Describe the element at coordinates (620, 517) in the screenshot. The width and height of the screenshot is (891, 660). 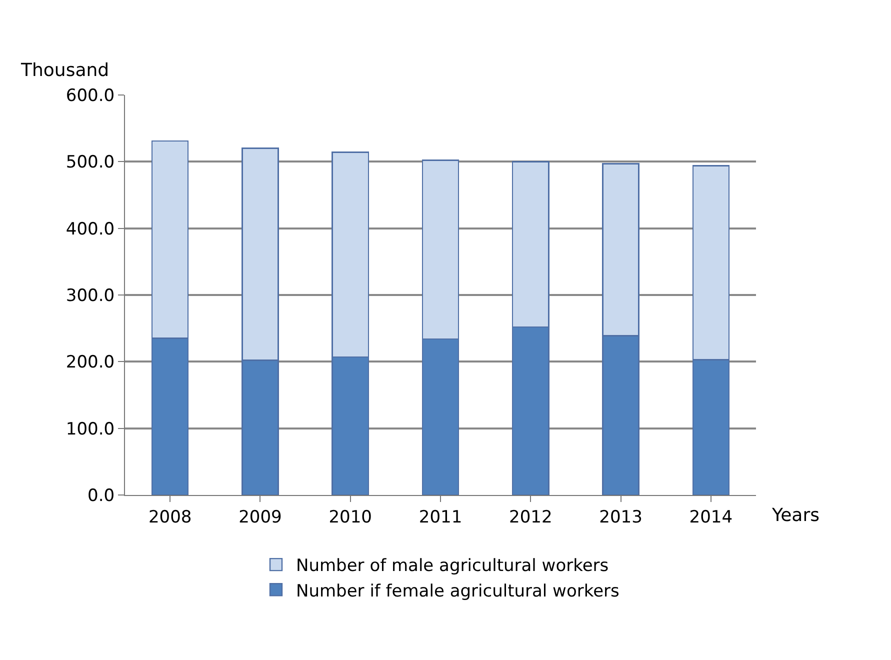
I see `x-tick-label: 2013` at that location.